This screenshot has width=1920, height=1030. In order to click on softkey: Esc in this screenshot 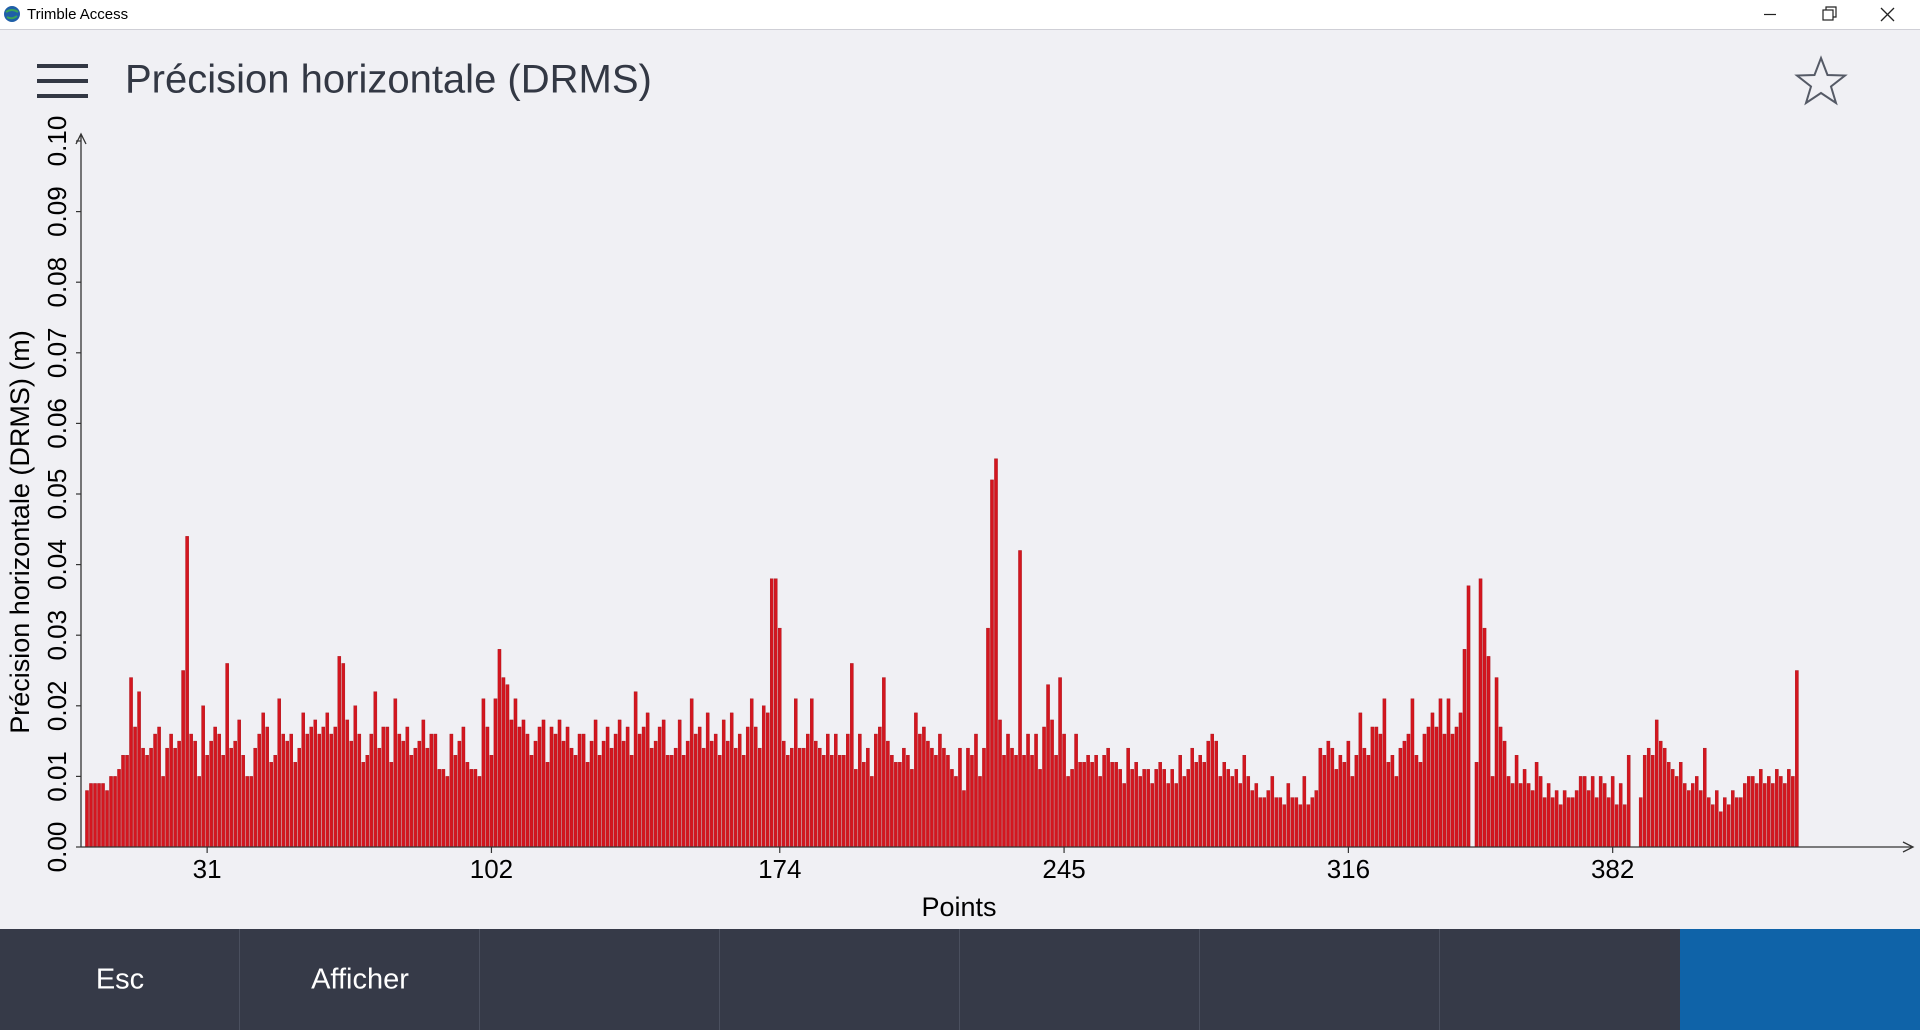, I will do `click(119, 979)`.